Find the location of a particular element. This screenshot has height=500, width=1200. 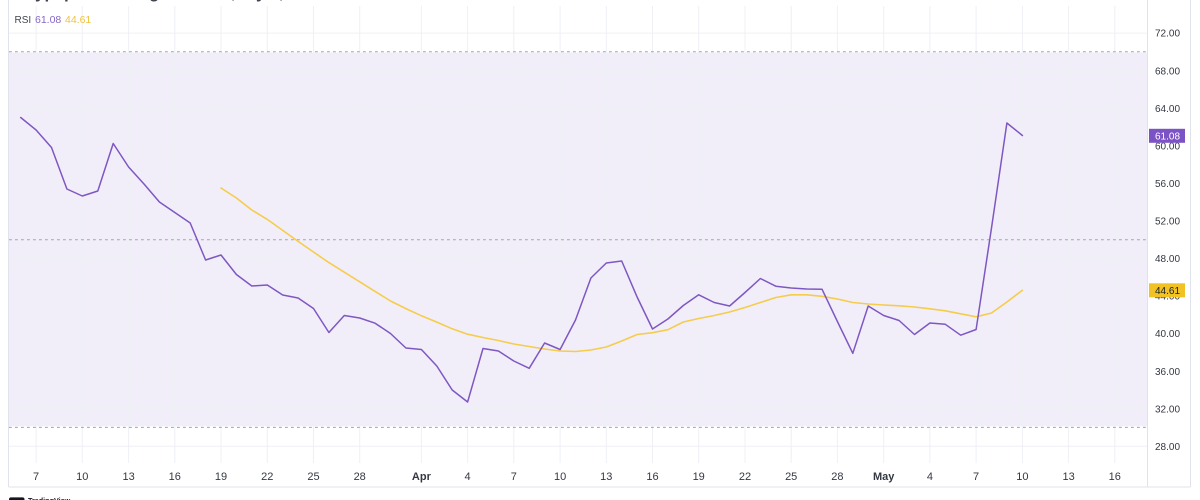

svg-text: 68.00 is located at coordinates (1167, 71).